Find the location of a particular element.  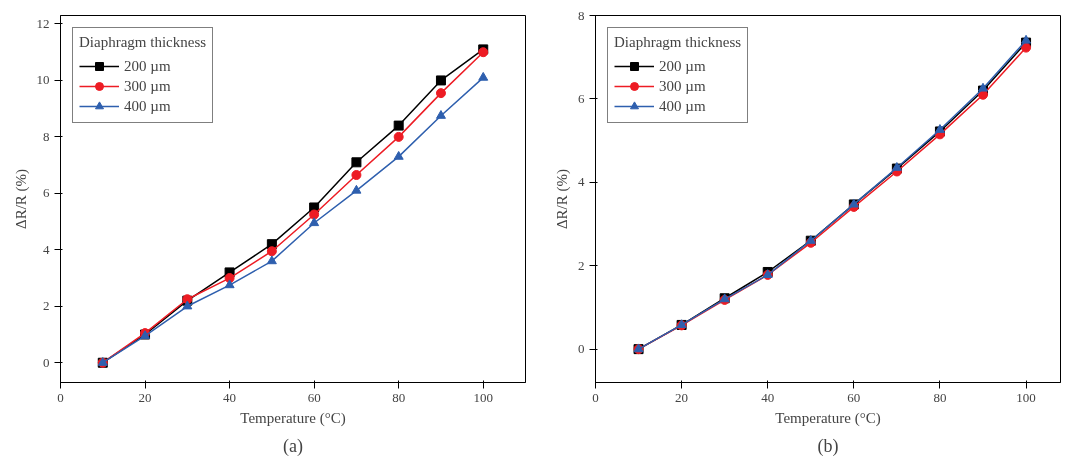

y-tick-label: 12 is located at coordinates (43, 23).